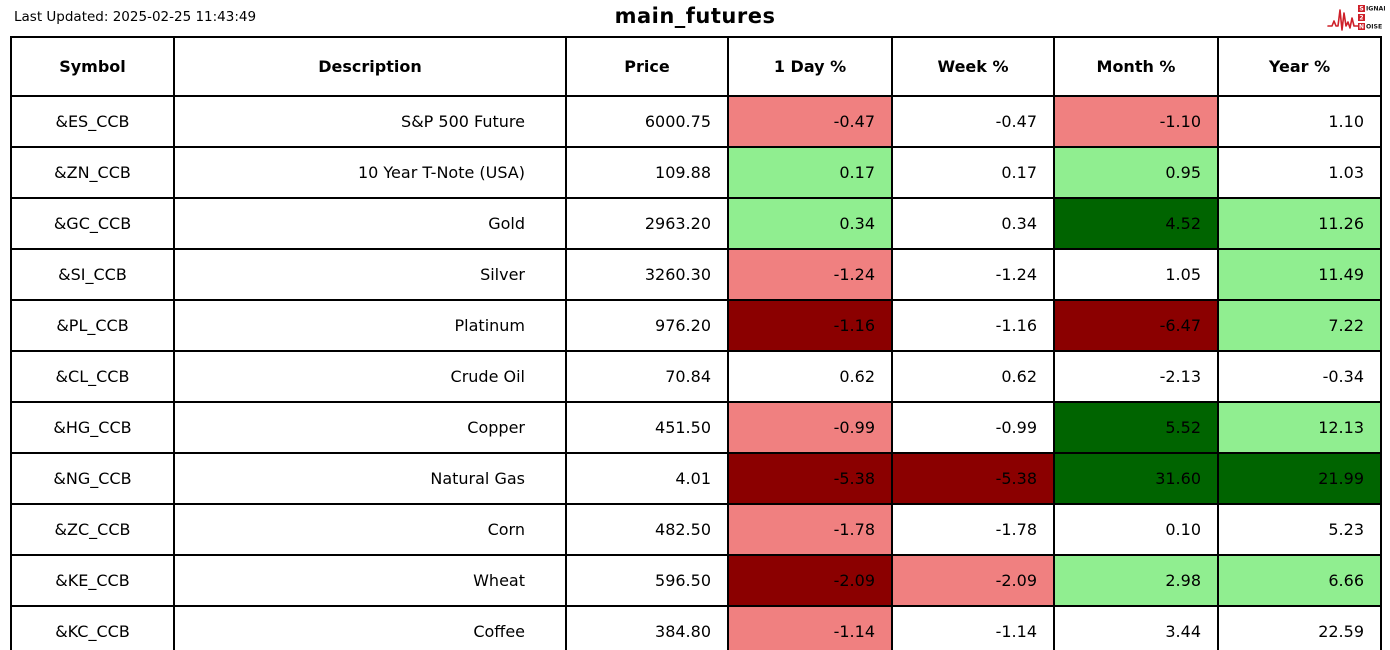  Describe the element at coordinates (1136, 580) in the screenshot. I see `month-pct-cell: 2.98` at that location.